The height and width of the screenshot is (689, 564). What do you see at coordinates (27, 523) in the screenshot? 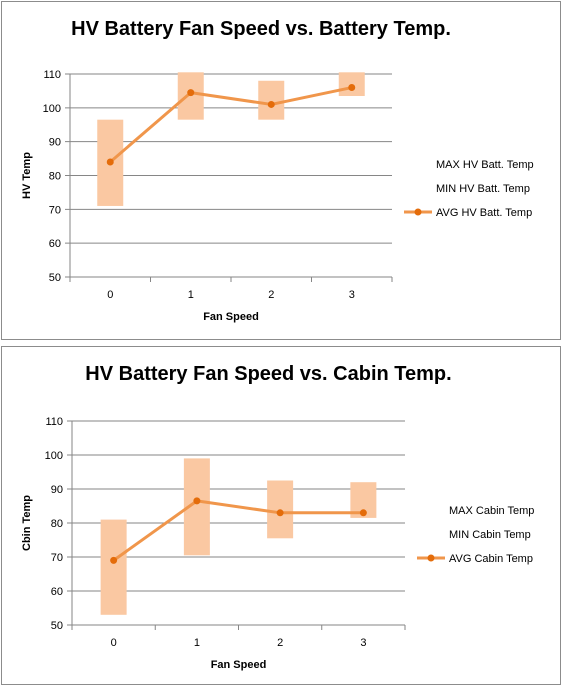
I see `y-axis-title: Cbin Temp` at bounding box center [27, 523].